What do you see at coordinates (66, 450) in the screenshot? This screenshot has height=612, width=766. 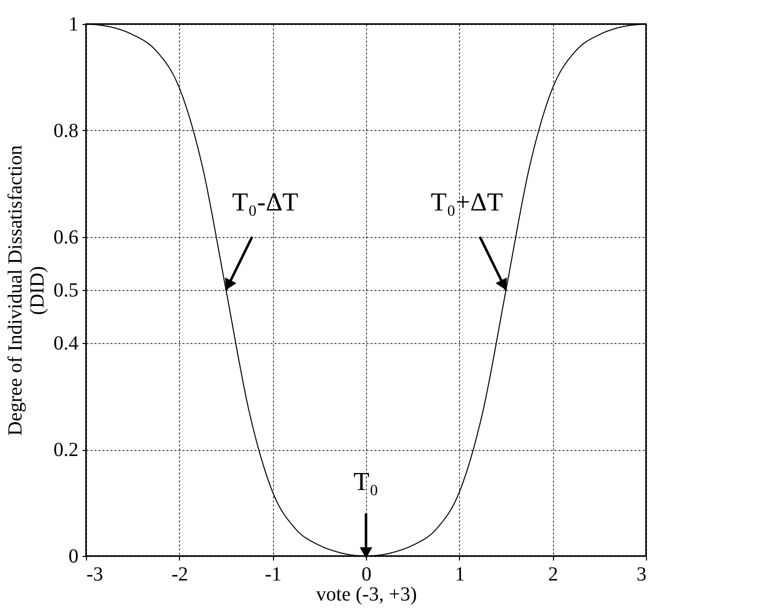 I see `y-tick-label: 0.2` at bounding box center [66, 450].